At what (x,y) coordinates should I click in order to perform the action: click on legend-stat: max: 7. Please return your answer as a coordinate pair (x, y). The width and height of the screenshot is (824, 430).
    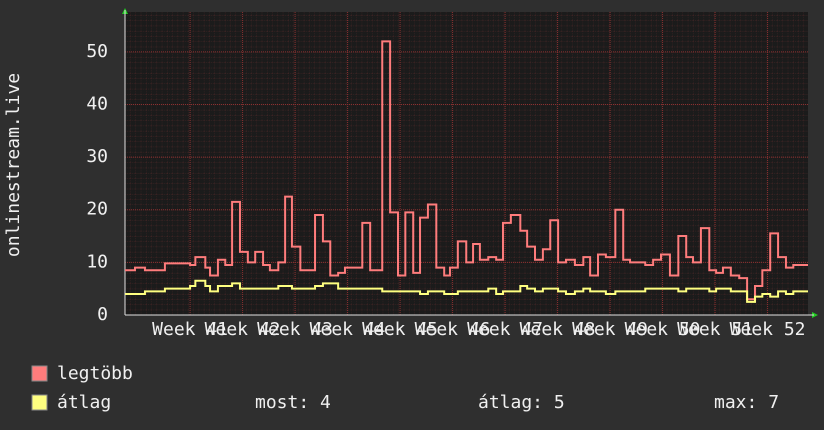
    Looking at the image, I should click on (746, 402).